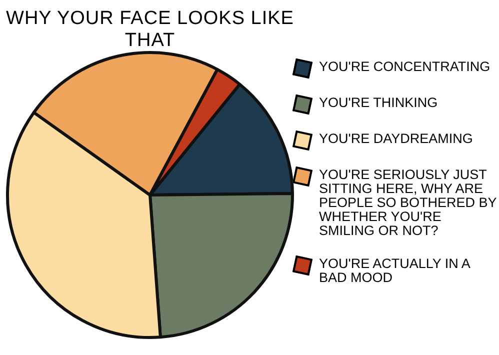  What do you see at coordinates (396, 138) in the screenshot?
I see `legend-label: YOU'RE DAYDREAMING` at bounding box center [396, 138].